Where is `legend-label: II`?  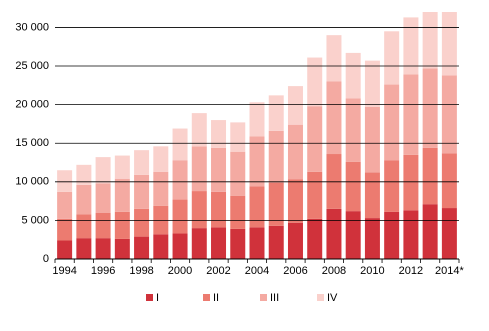
legend-label: II is located at coordinates (216, 298).